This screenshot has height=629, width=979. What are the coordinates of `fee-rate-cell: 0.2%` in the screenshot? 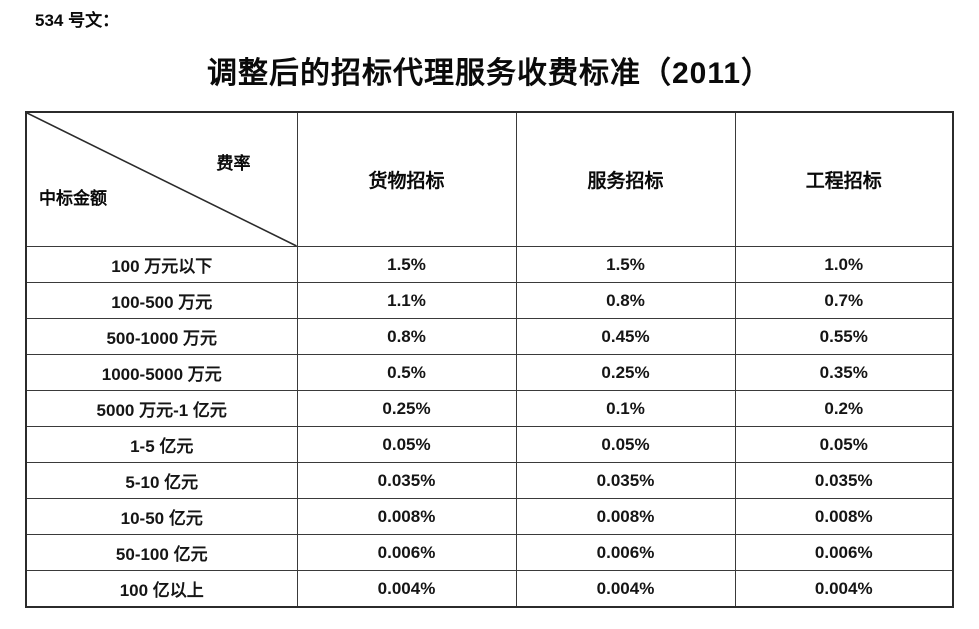 It's located at (844, 408).